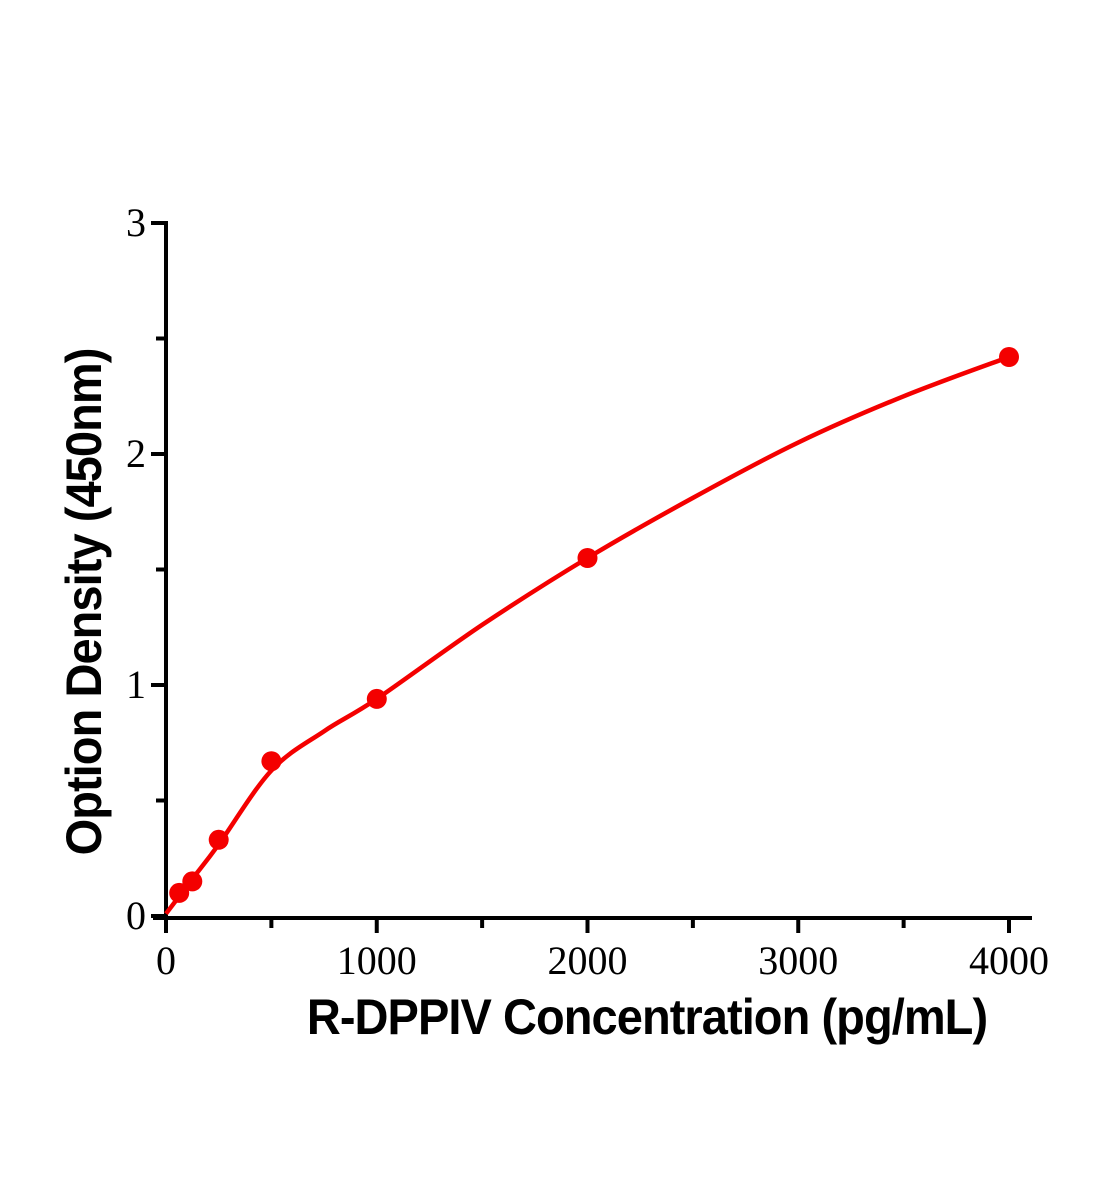  What do you see at coordinates (588, 960) in the screenshot?
I see `x-tick-label: 2000` at bounding box center [588, 960].